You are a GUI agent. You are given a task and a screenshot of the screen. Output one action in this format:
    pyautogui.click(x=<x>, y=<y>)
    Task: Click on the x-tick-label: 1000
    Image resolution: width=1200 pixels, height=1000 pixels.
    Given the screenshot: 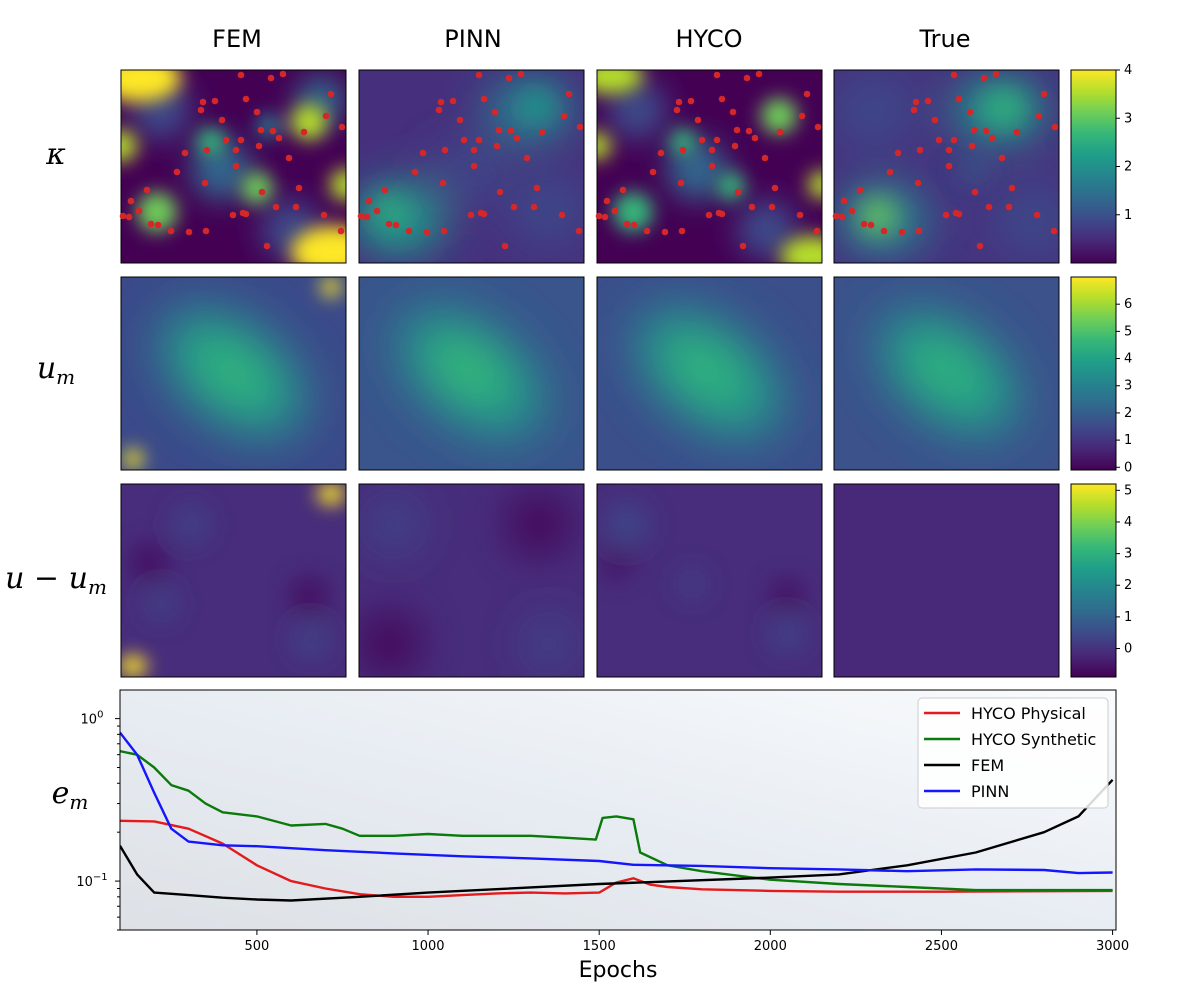 What is the action you would take?
    pyautogui.click(x=427, y=946)
    